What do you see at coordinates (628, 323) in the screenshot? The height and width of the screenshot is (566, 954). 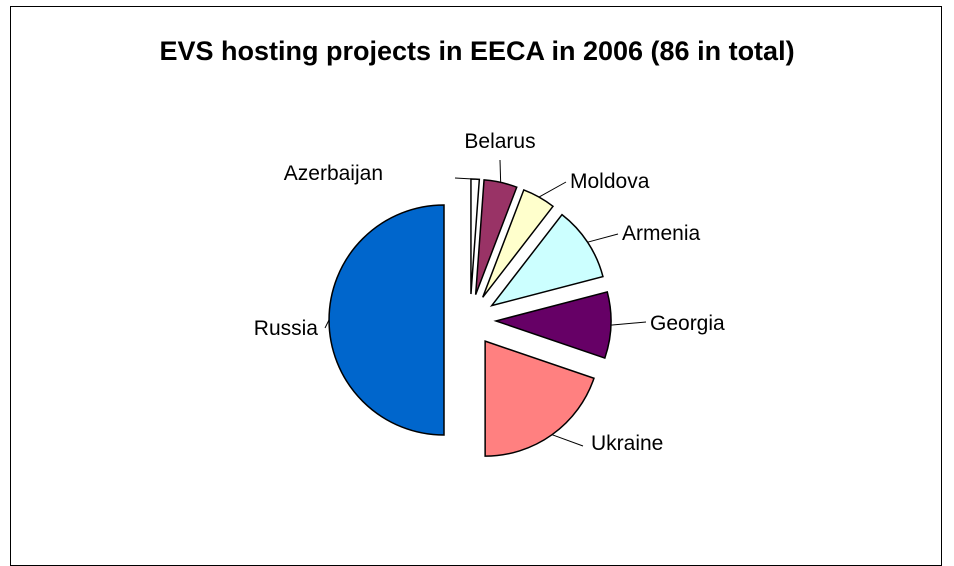 I see `leader-line-georgia` at bounding box center [628, 323].